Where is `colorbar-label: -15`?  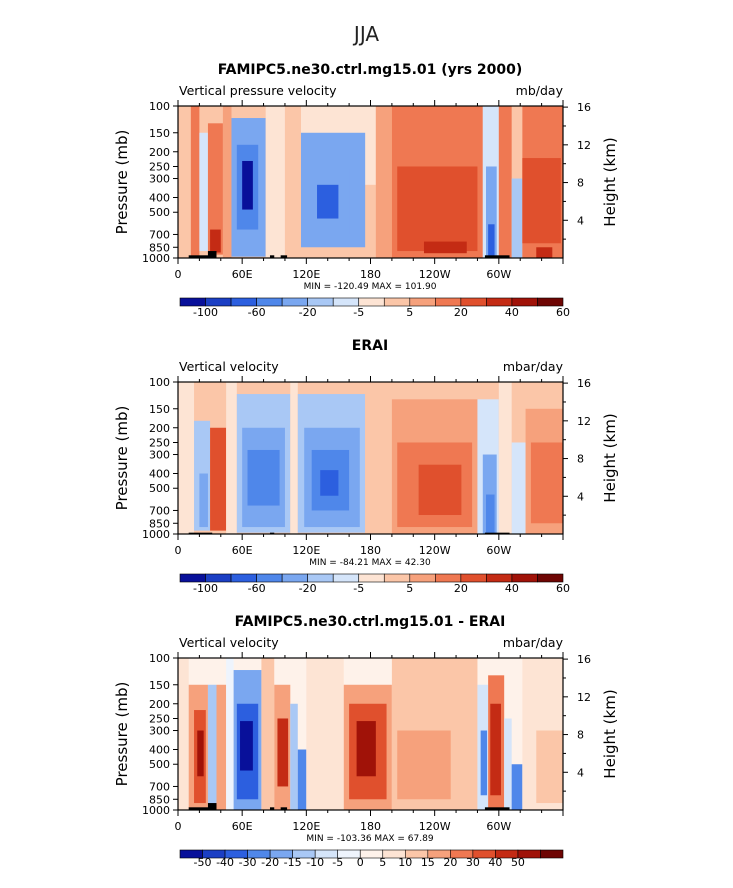 colorbar-label: -15 is located at coordinates (293, 862).